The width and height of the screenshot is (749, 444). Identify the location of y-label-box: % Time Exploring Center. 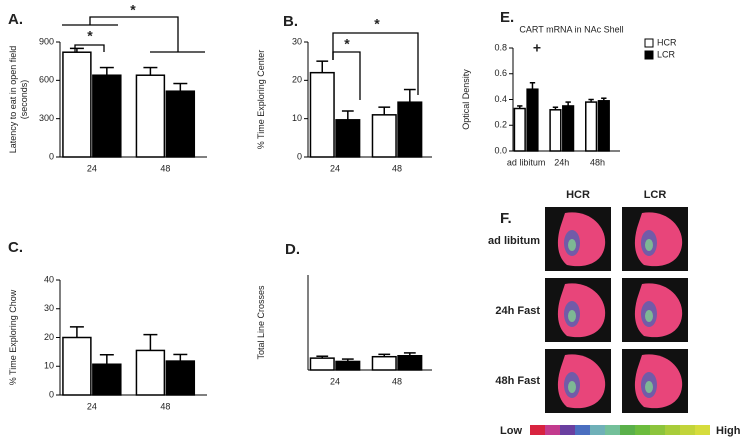
(261, 99).